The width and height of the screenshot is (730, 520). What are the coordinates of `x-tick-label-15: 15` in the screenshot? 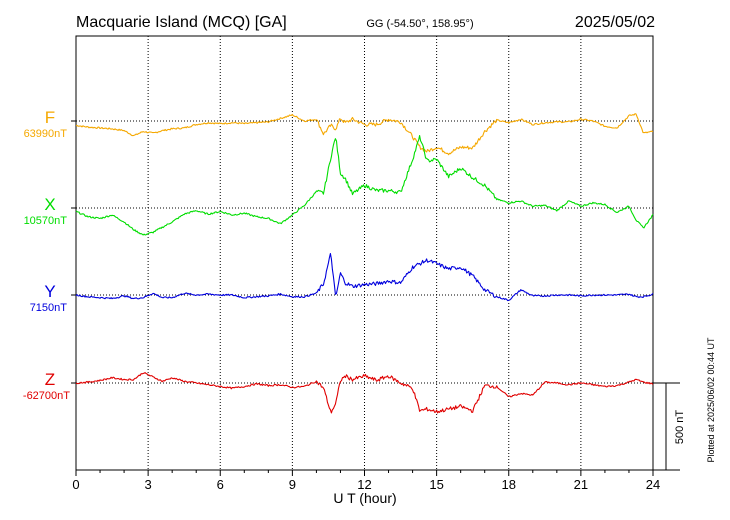 It's located at (436, 484).